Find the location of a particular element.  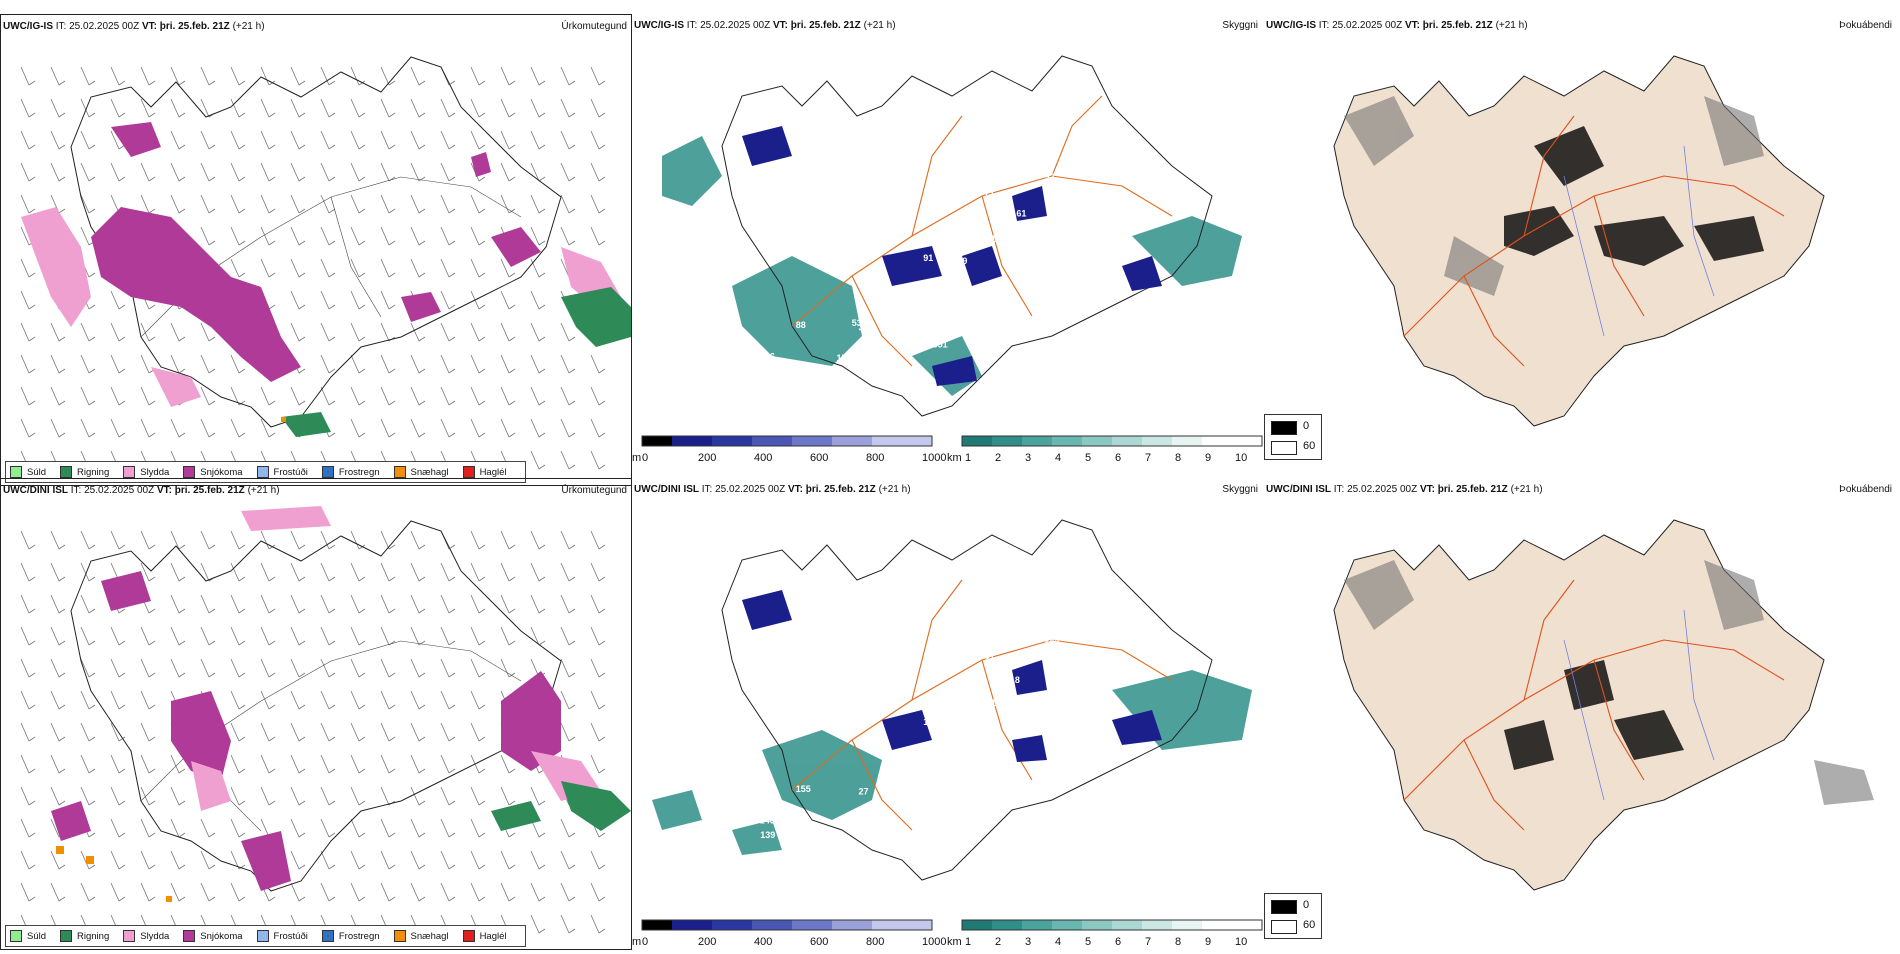

cloud-base-value: 530 is located at coordinates (859, 323).